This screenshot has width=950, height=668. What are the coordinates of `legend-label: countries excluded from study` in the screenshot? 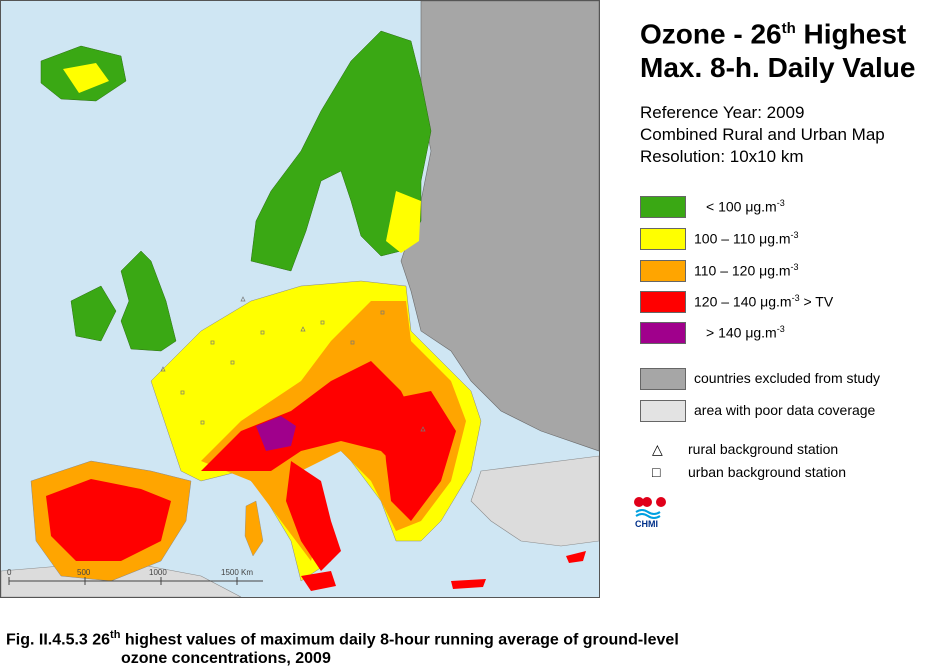 It's located at (787, 378).